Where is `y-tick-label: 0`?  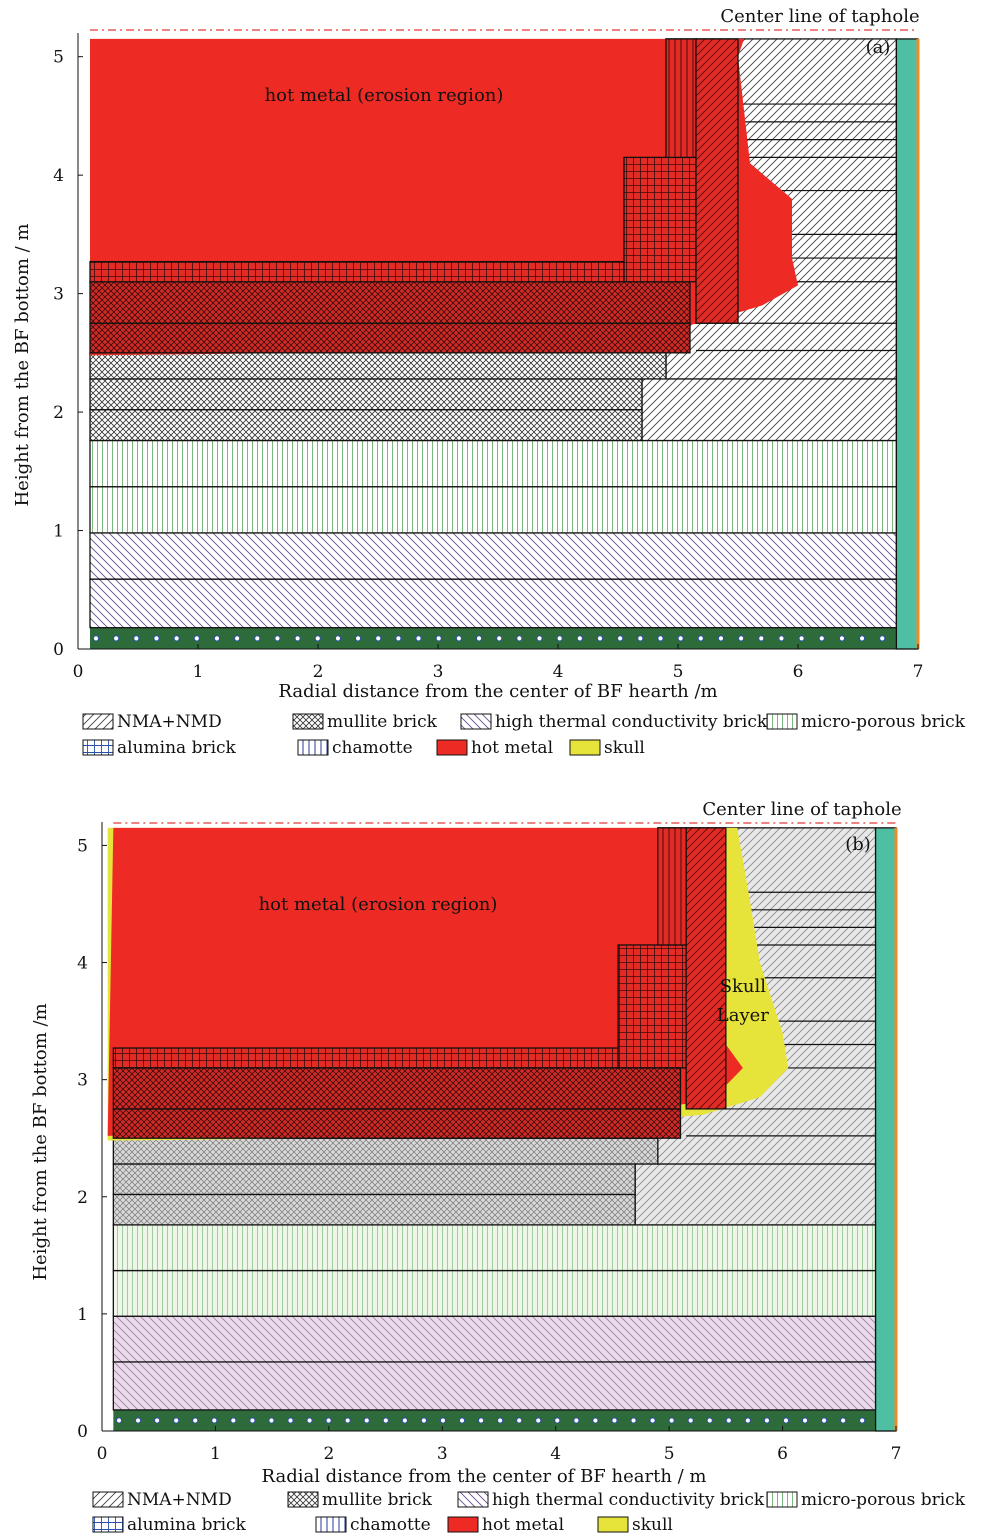 y-tick-label: 0 is located at coordinates (82, 1432).